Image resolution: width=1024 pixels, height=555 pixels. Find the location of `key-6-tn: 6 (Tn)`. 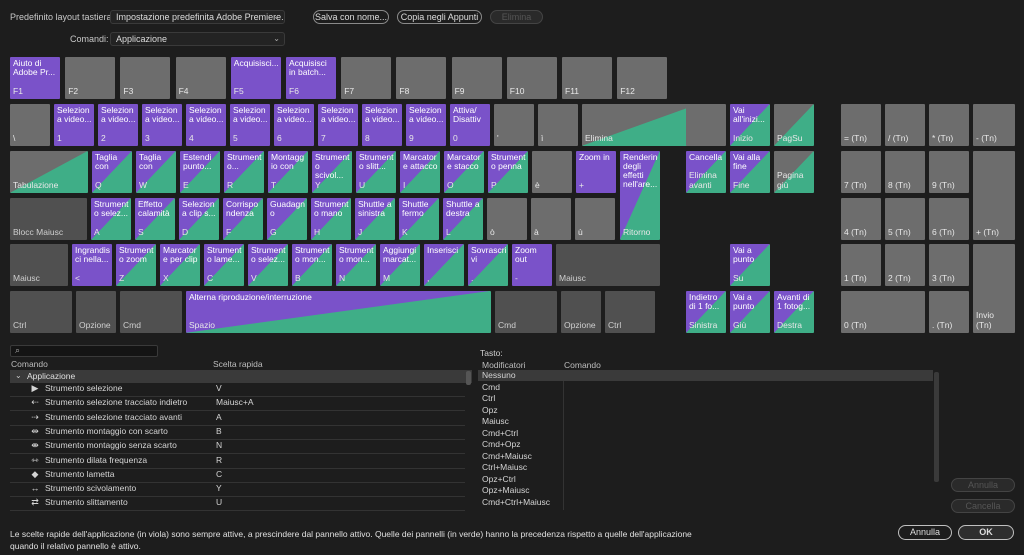

key-6-tn: 6 (Tn) is located at coordinates (949, 219).